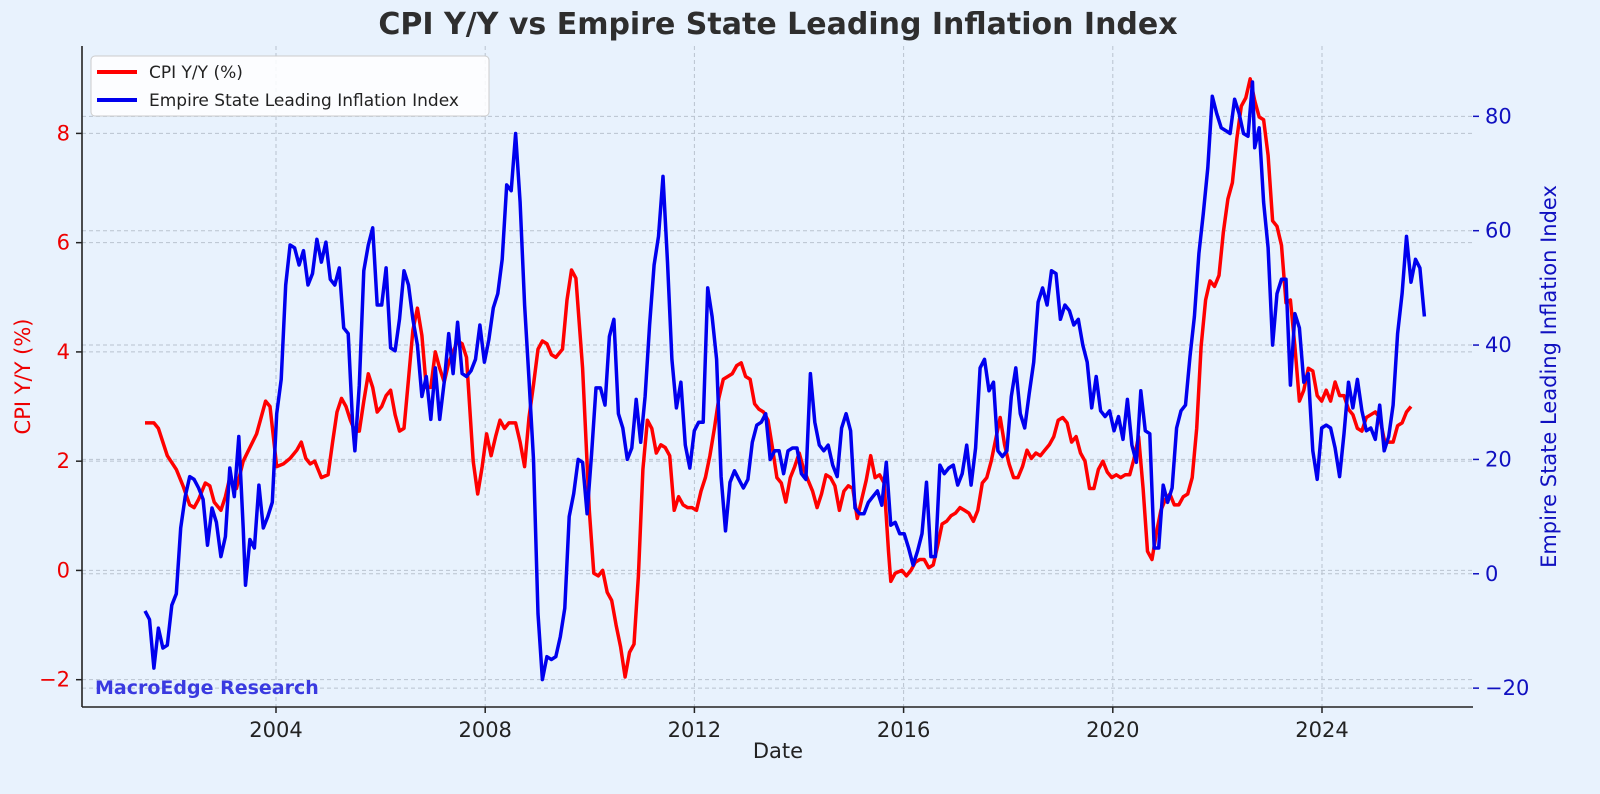 Image resolution: width=1600 pixels, height=794 pixels. What do you see at coordinates (903, 730) in the screenshot?
I see `x-tick-label: 2016` at bounding box center [903, 730].